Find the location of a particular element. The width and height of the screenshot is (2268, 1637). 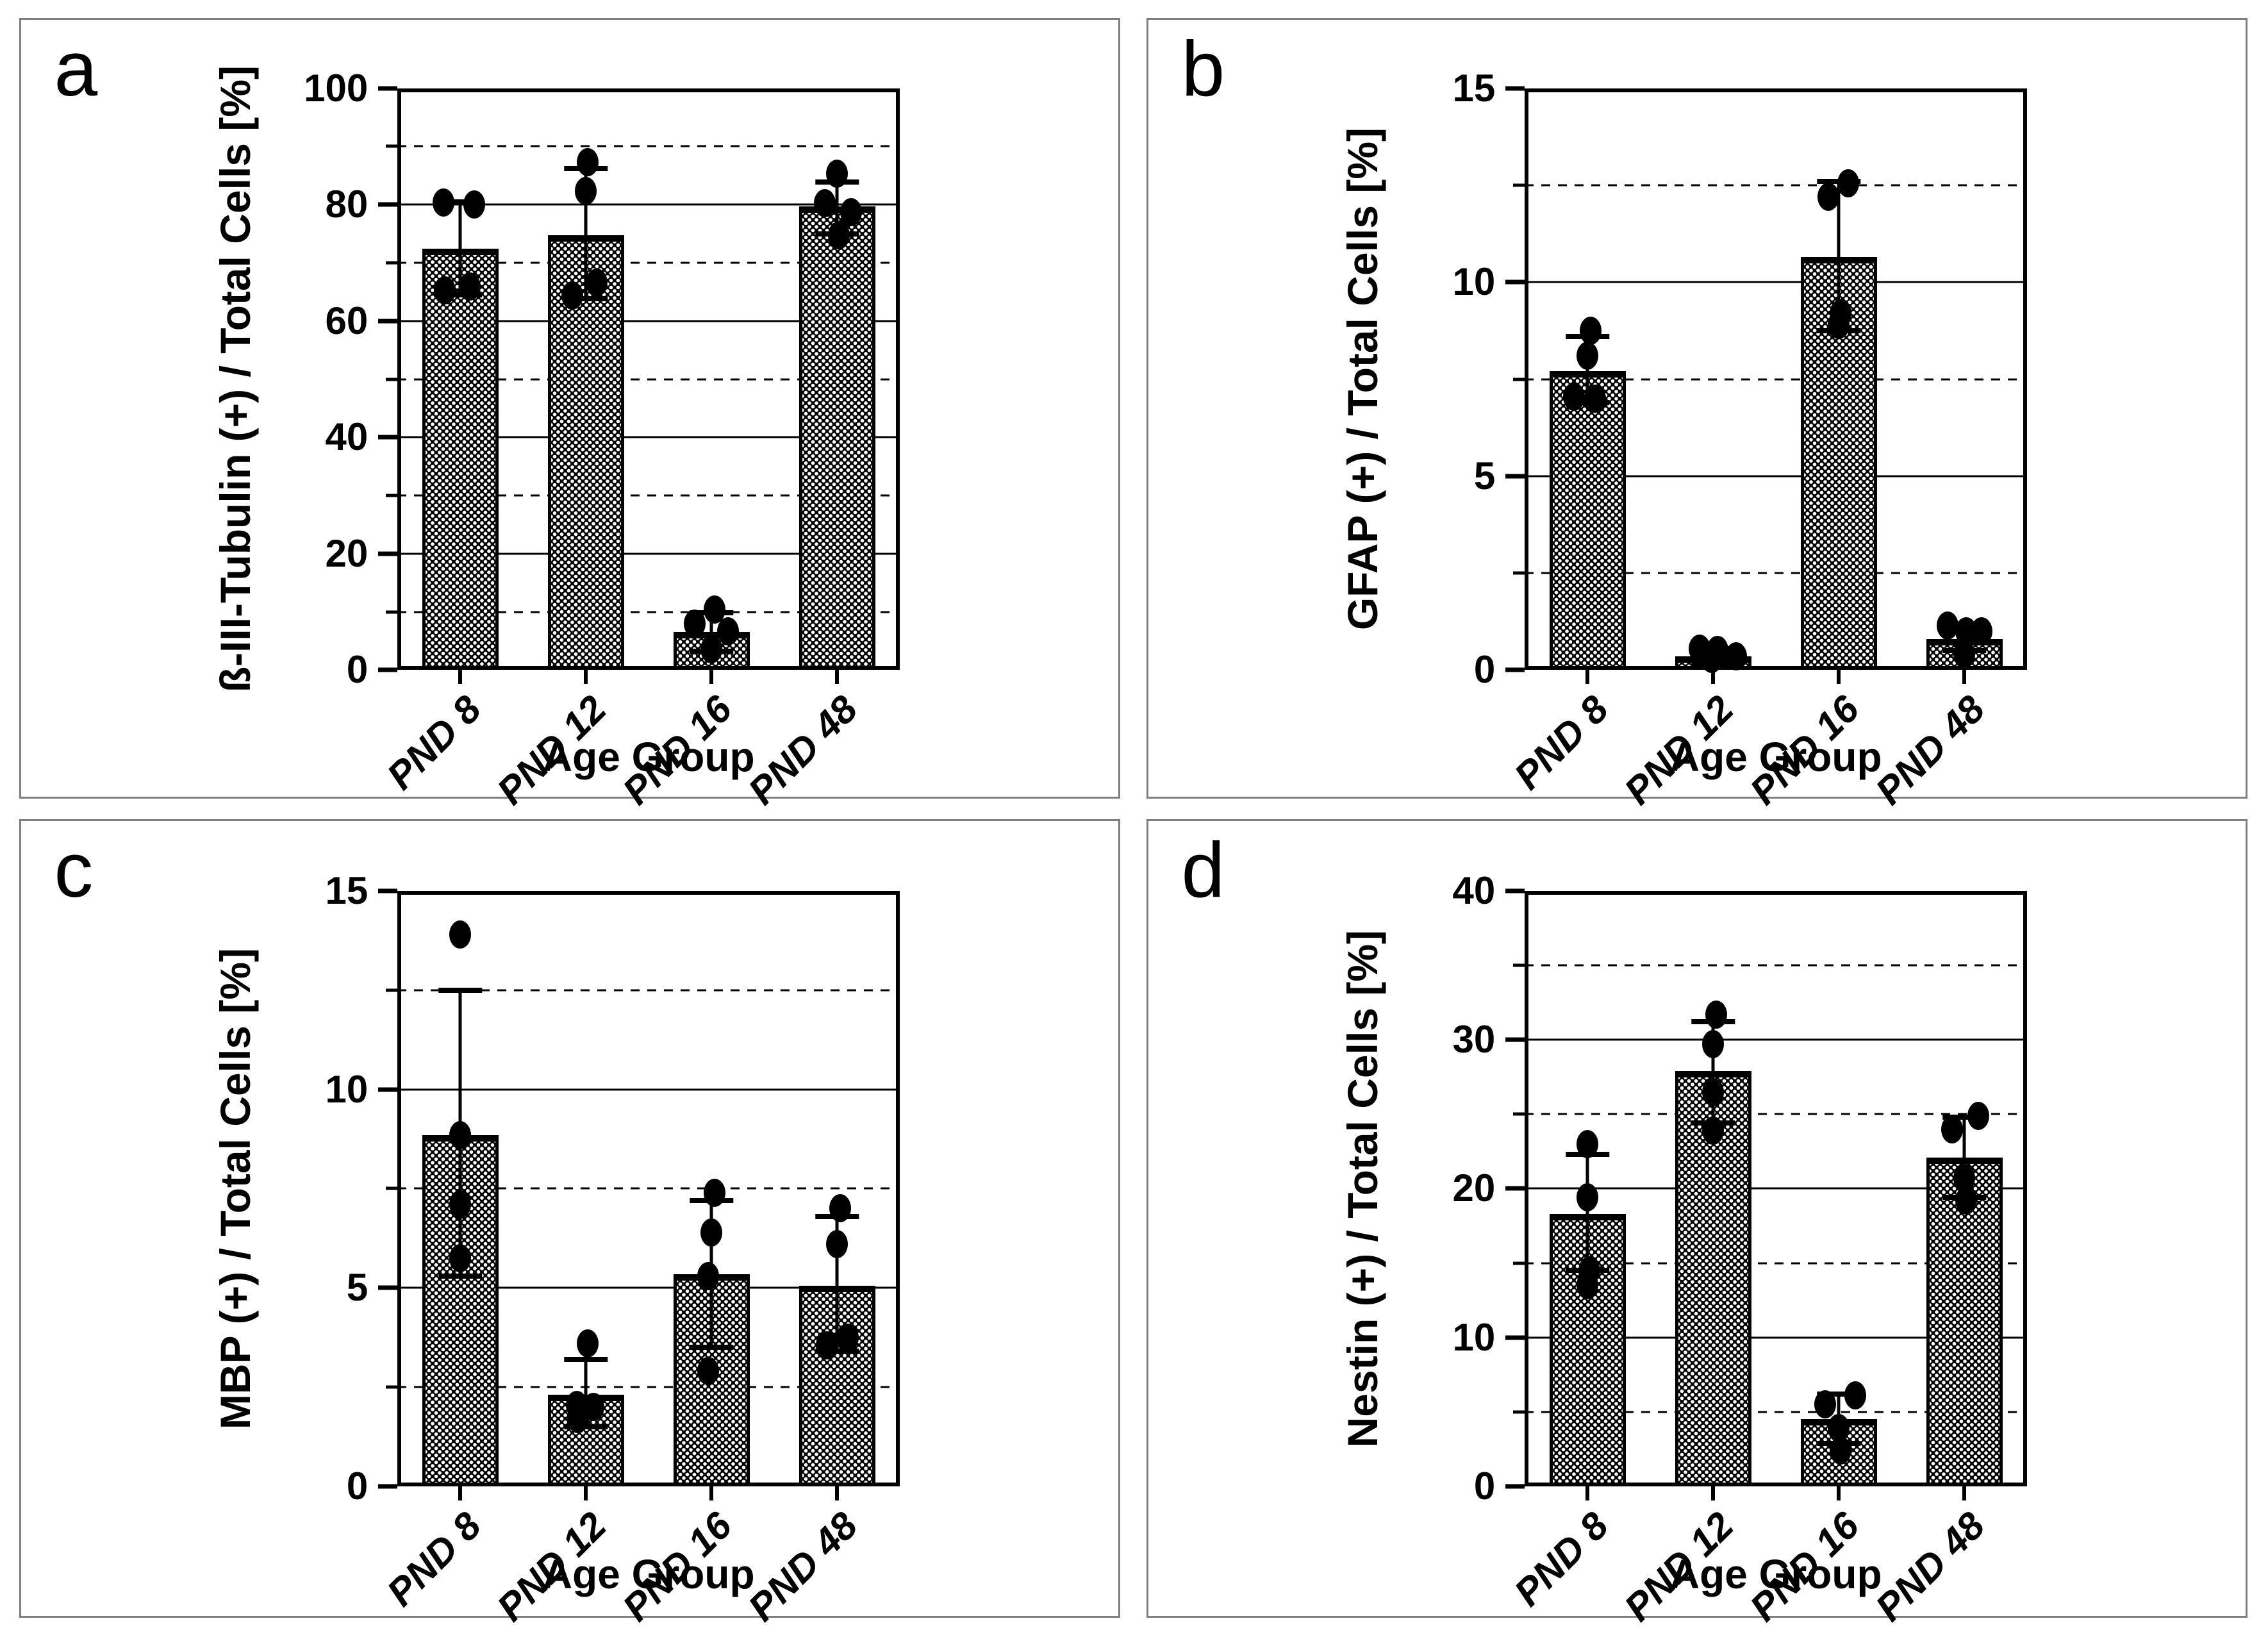

y-tick-label: 0 is located at coordinates (357, 1486).